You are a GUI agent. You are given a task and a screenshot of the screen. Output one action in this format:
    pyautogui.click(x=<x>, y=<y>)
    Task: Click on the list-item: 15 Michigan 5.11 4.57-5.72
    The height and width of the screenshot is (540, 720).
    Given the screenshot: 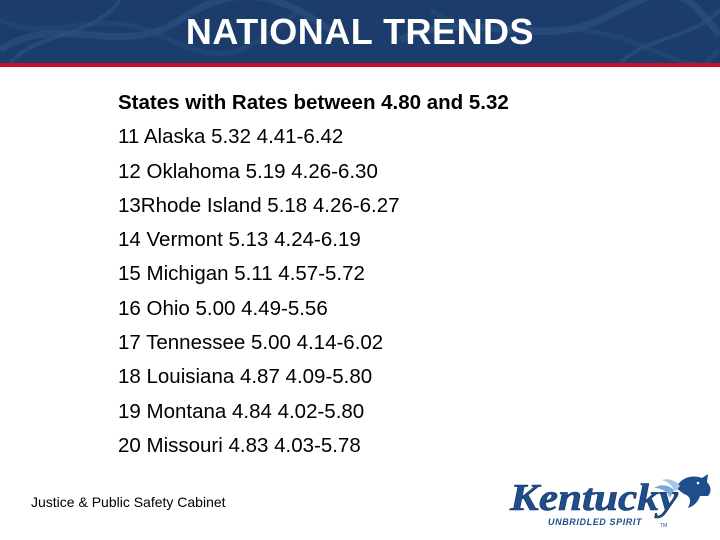 What is the action you would take?
    pyautogui.click(x=241, y=274)
    